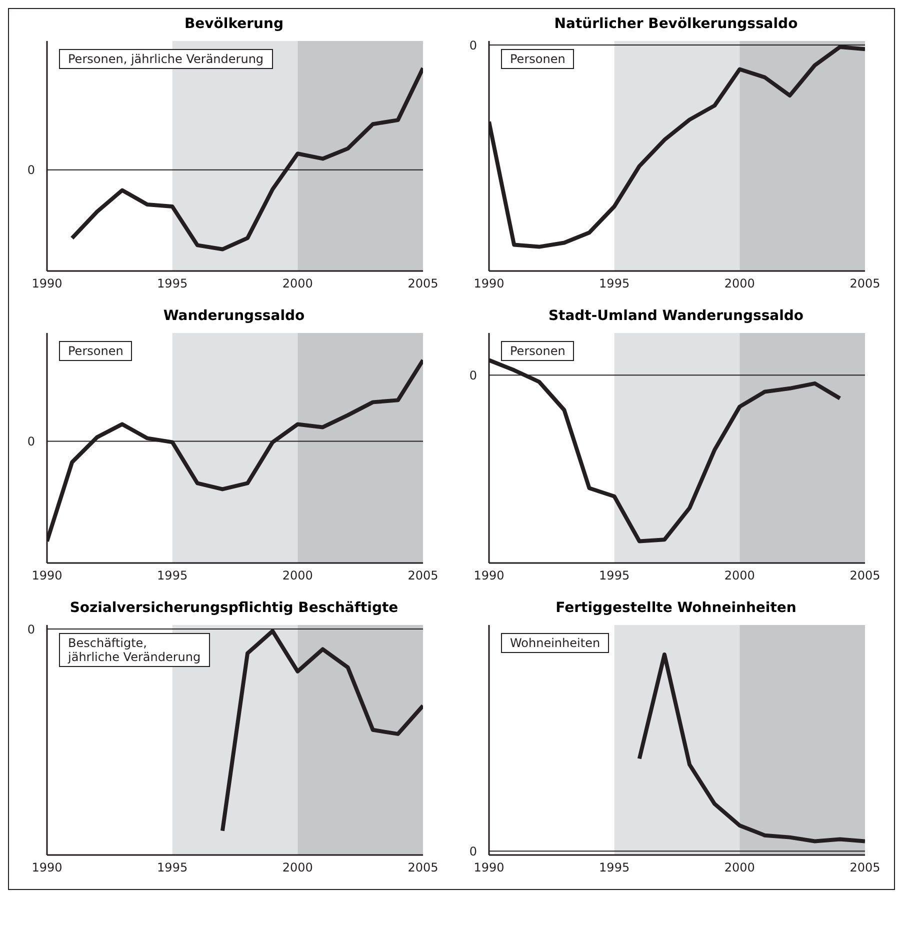  I want to click on chart-title: Bevölkerung, so click(234, 24).